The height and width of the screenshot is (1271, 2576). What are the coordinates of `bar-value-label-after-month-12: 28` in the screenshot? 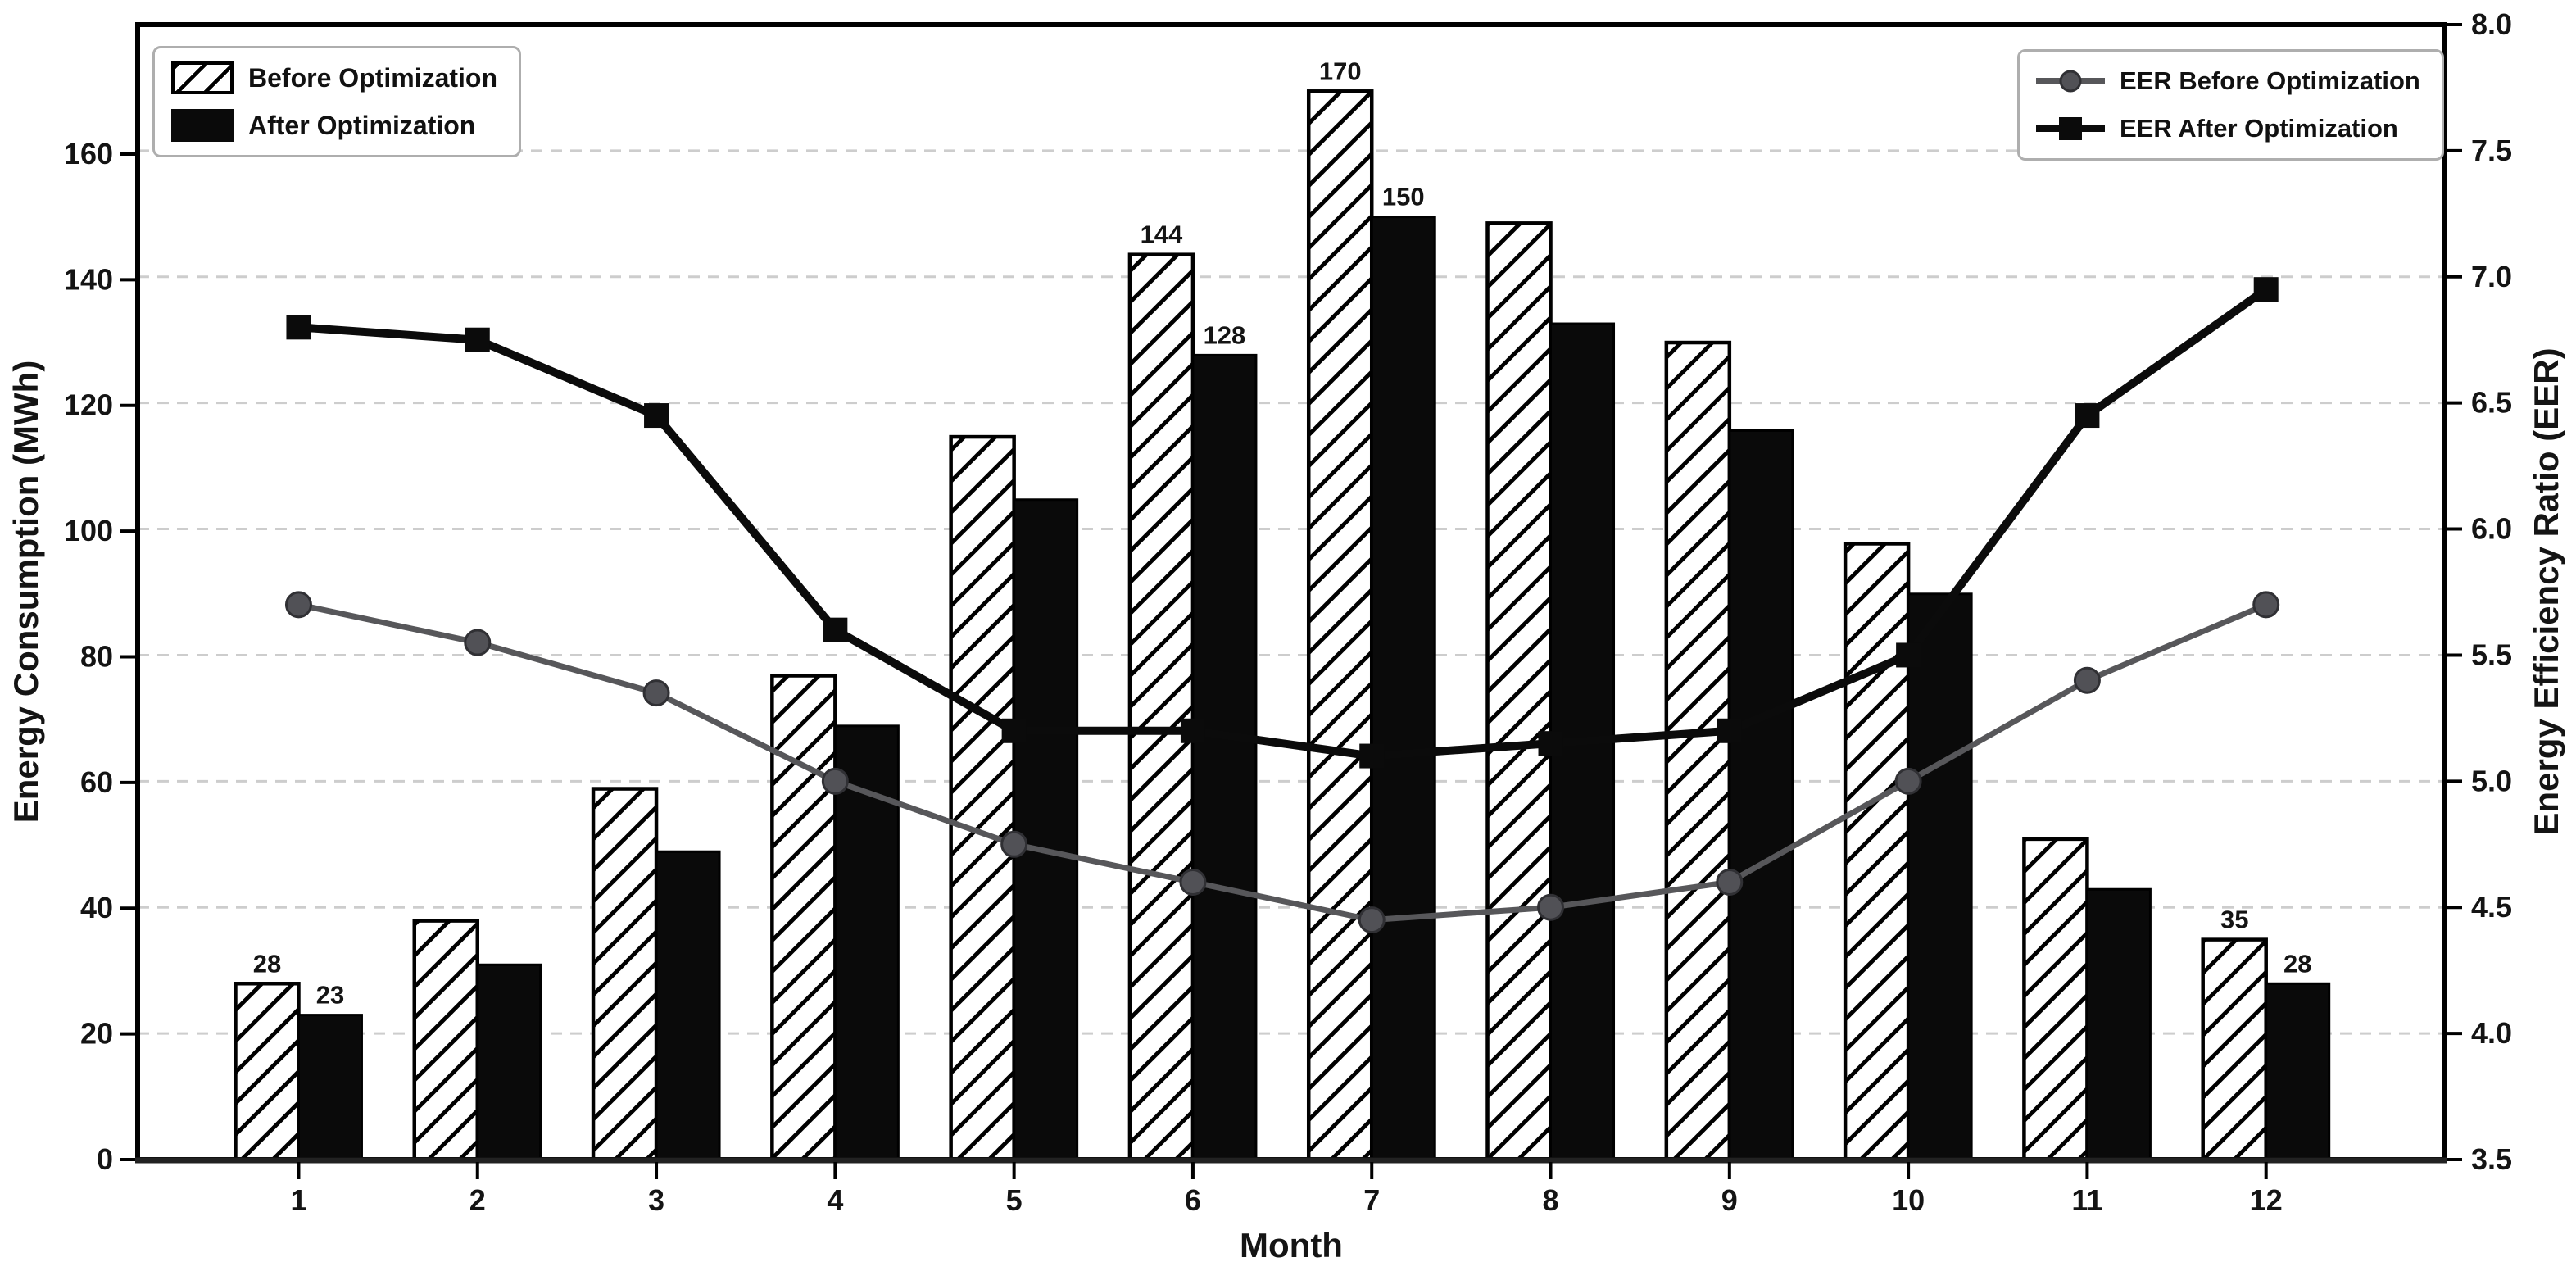 It's located at (2297, 963).